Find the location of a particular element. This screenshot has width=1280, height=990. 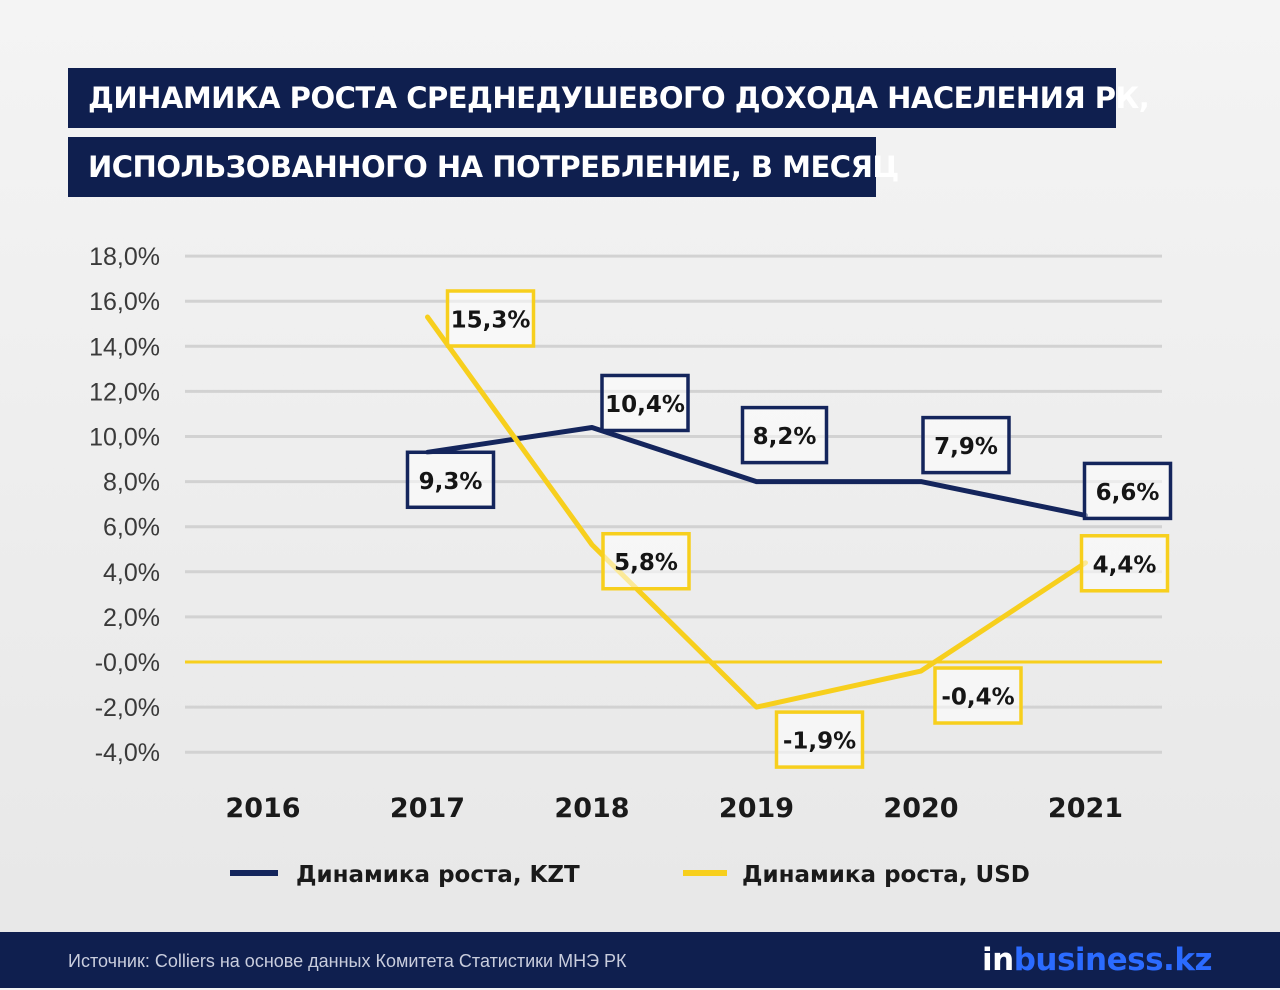

usd-data-label: -0,4% is located at coordinates (977, 698).